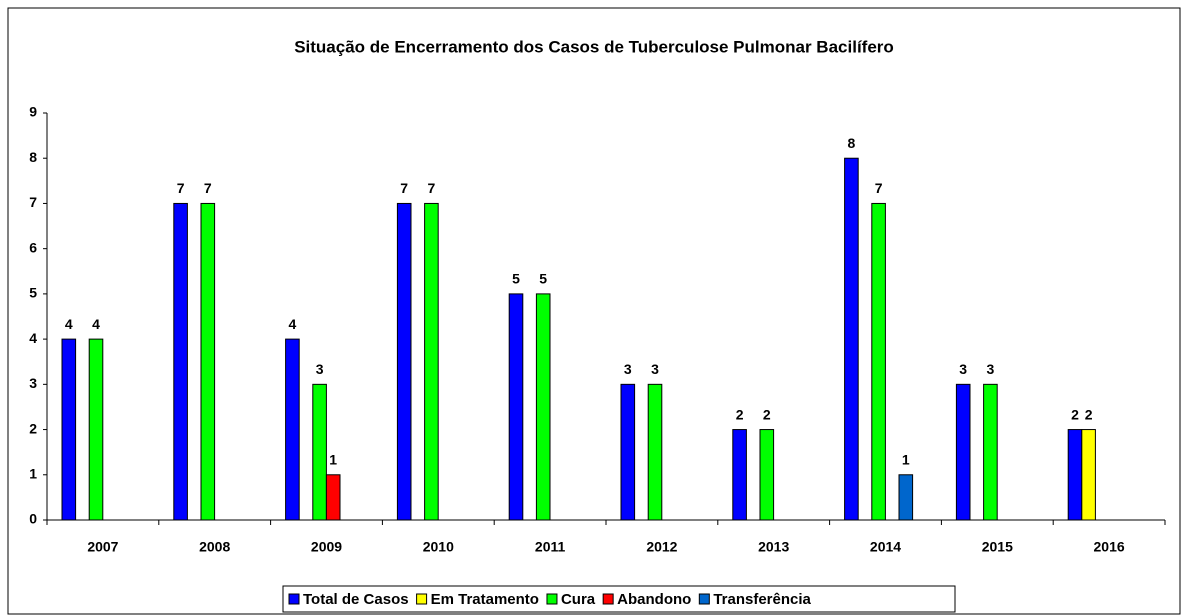 This screenshot has height=615, width=1188. I want to click on y-tick-label: 2, so click(33, 428).